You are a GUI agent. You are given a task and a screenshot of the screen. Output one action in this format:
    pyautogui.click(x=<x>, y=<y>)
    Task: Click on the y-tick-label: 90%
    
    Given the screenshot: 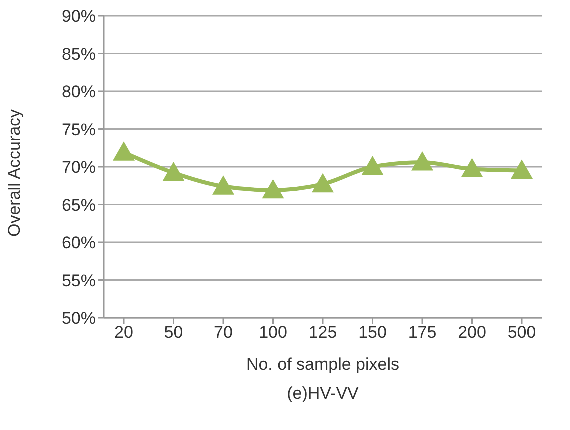 What is the action you would take?
    pyautogui.click(x=79, y=16)
    